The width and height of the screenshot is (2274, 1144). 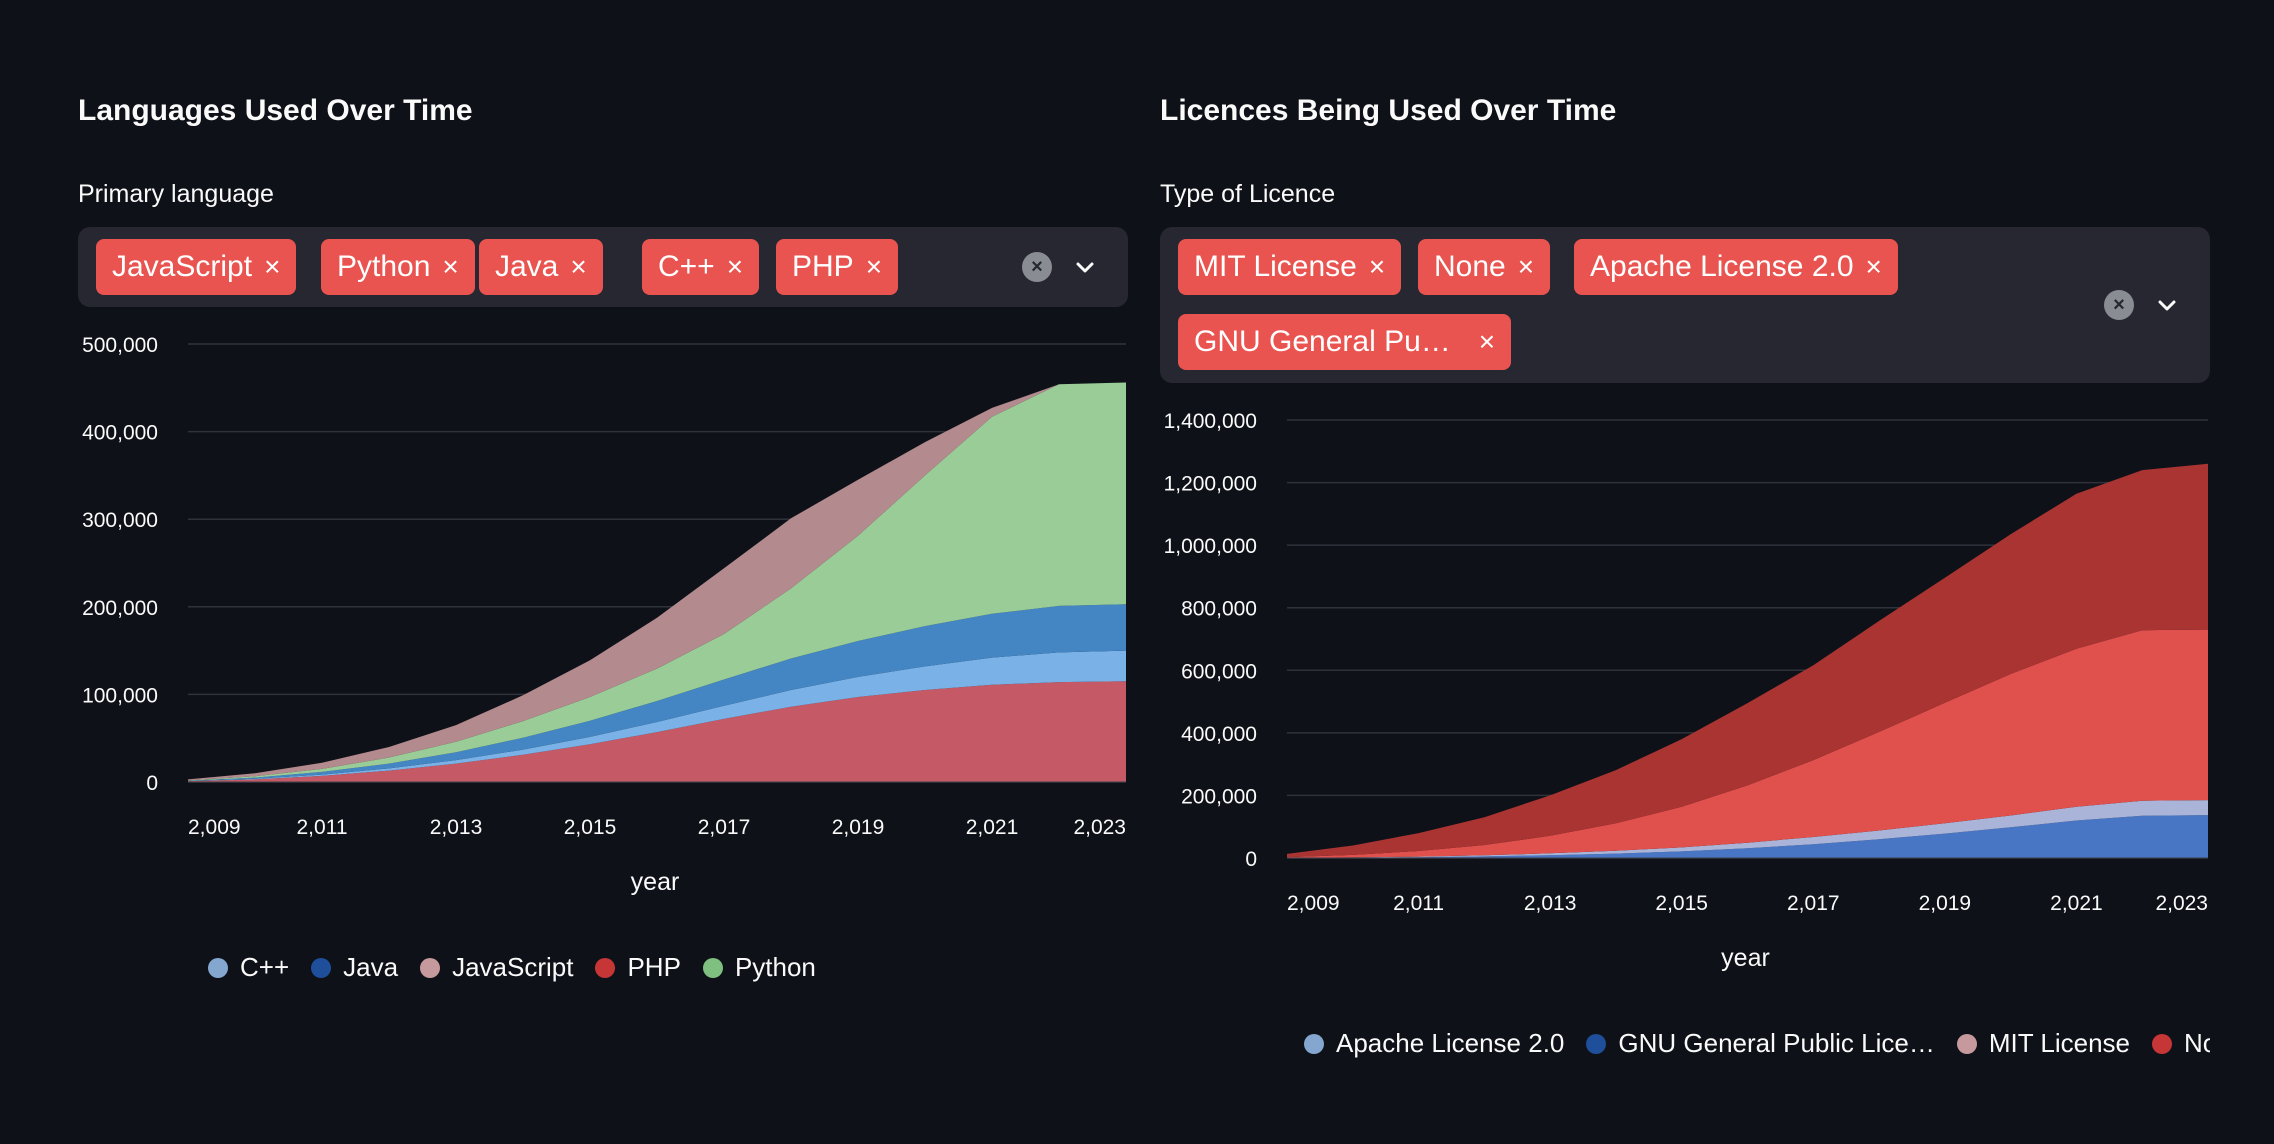 I want to click on tag-apache-license: Apache License 2.0 ×, so click(x=1736, y=267).